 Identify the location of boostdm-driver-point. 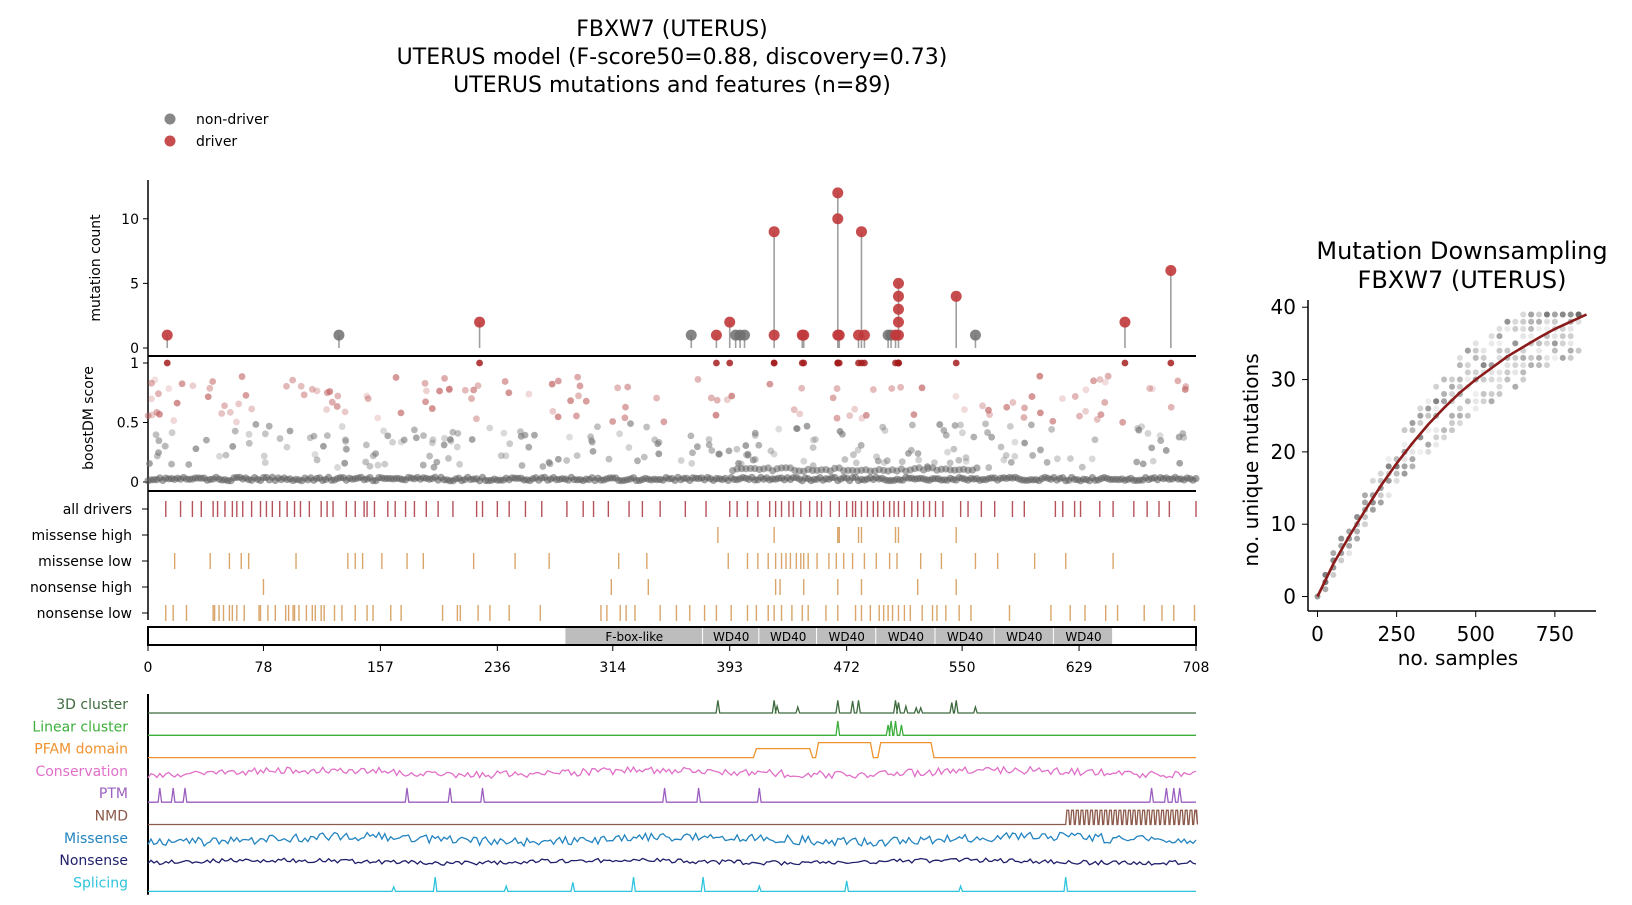
(804, 363).